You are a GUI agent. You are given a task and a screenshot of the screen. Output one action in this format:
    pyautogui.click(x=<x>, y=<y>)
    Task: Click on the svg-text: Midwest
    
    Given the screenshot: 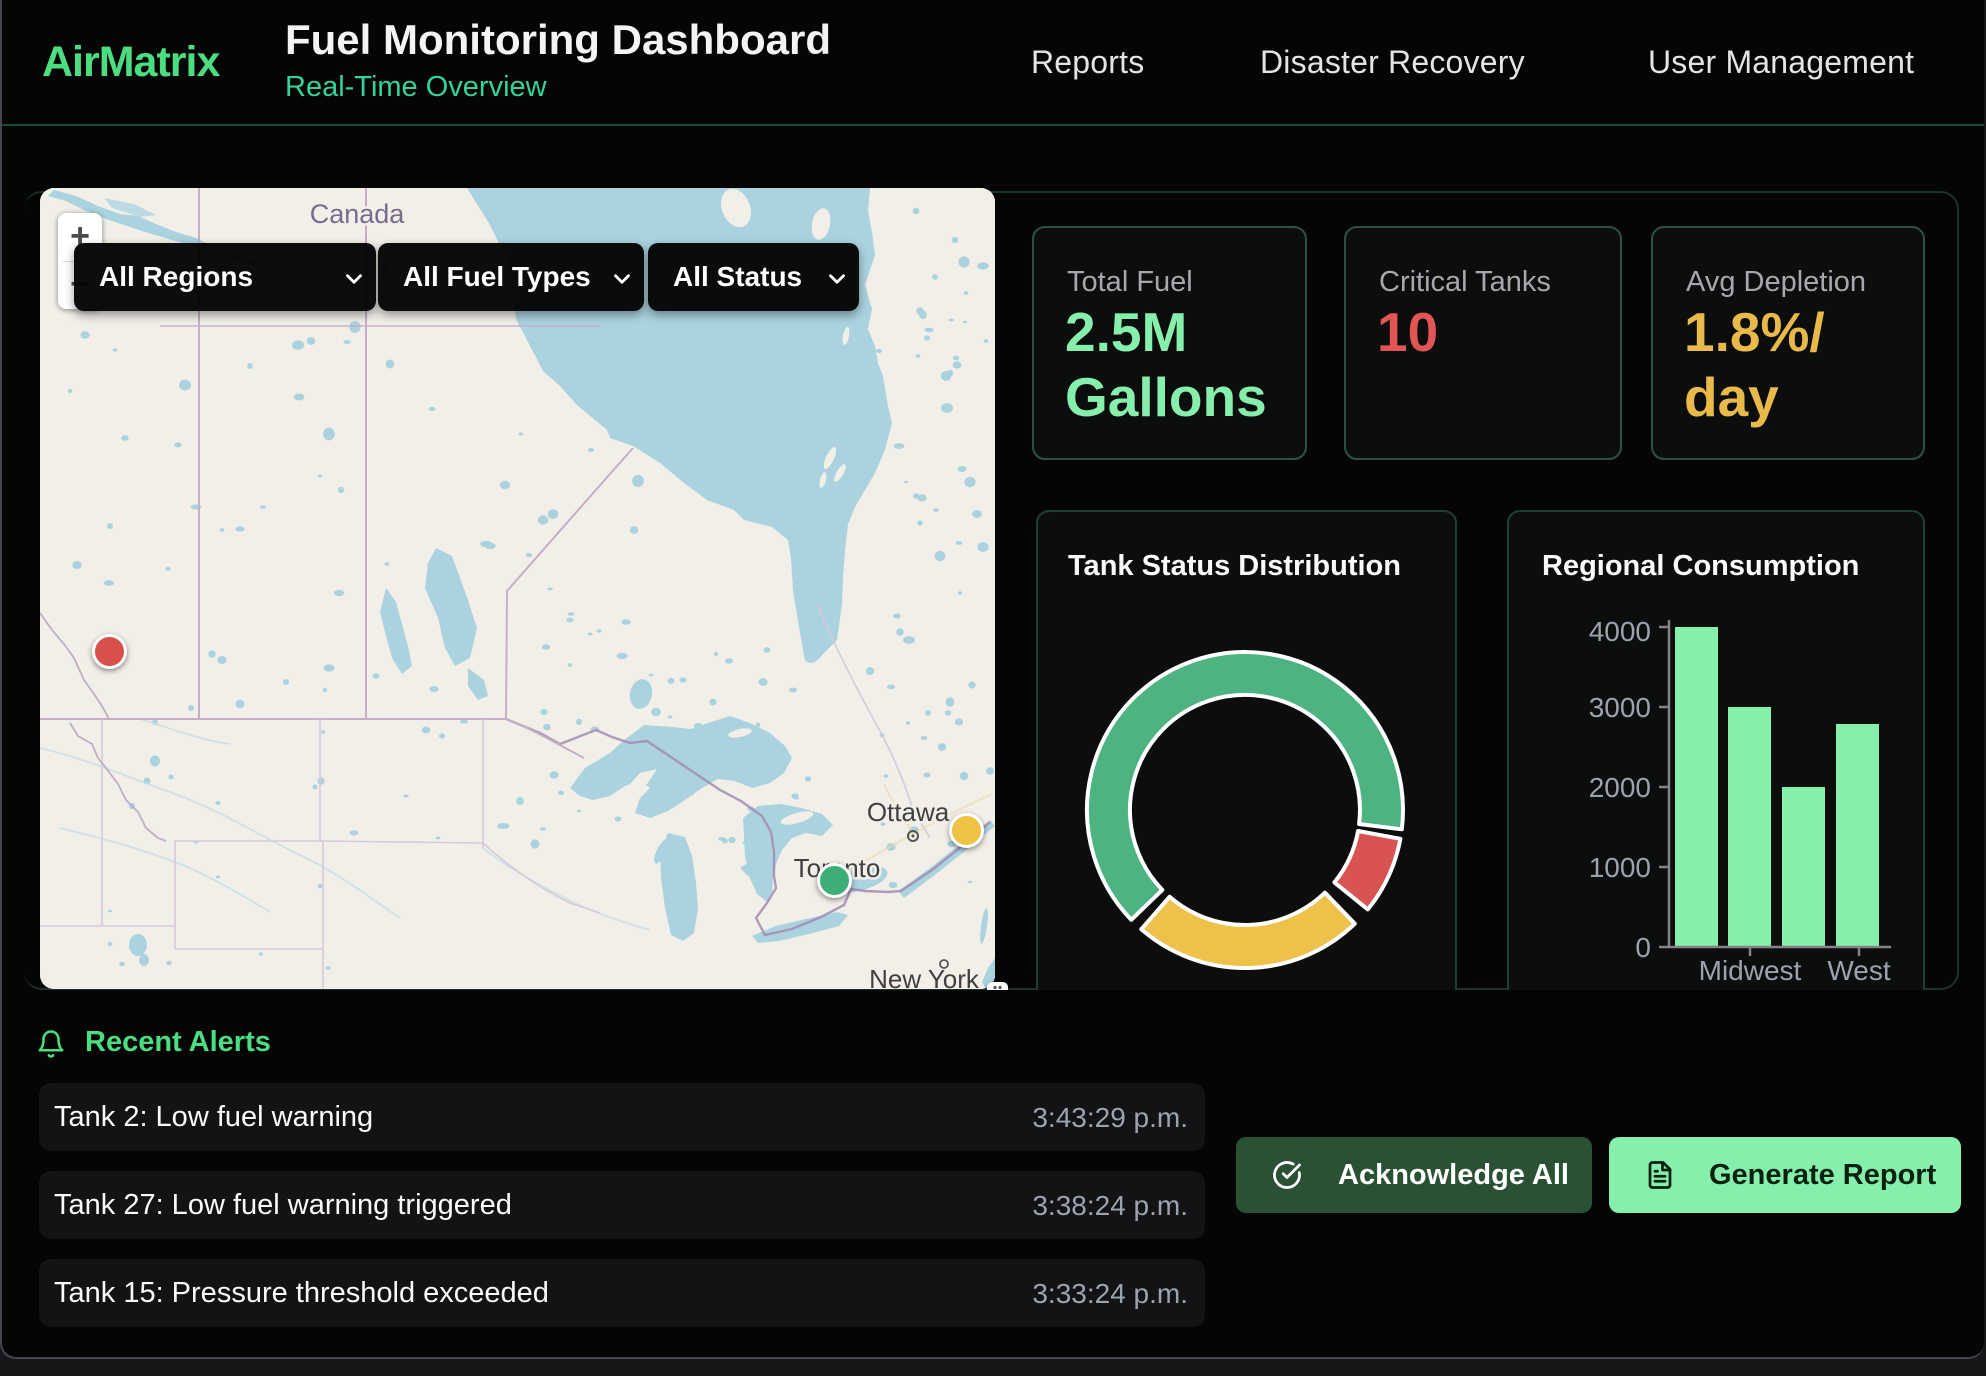 What is the action you would take?
    pyautogui.click(x=1750, y=970)
    